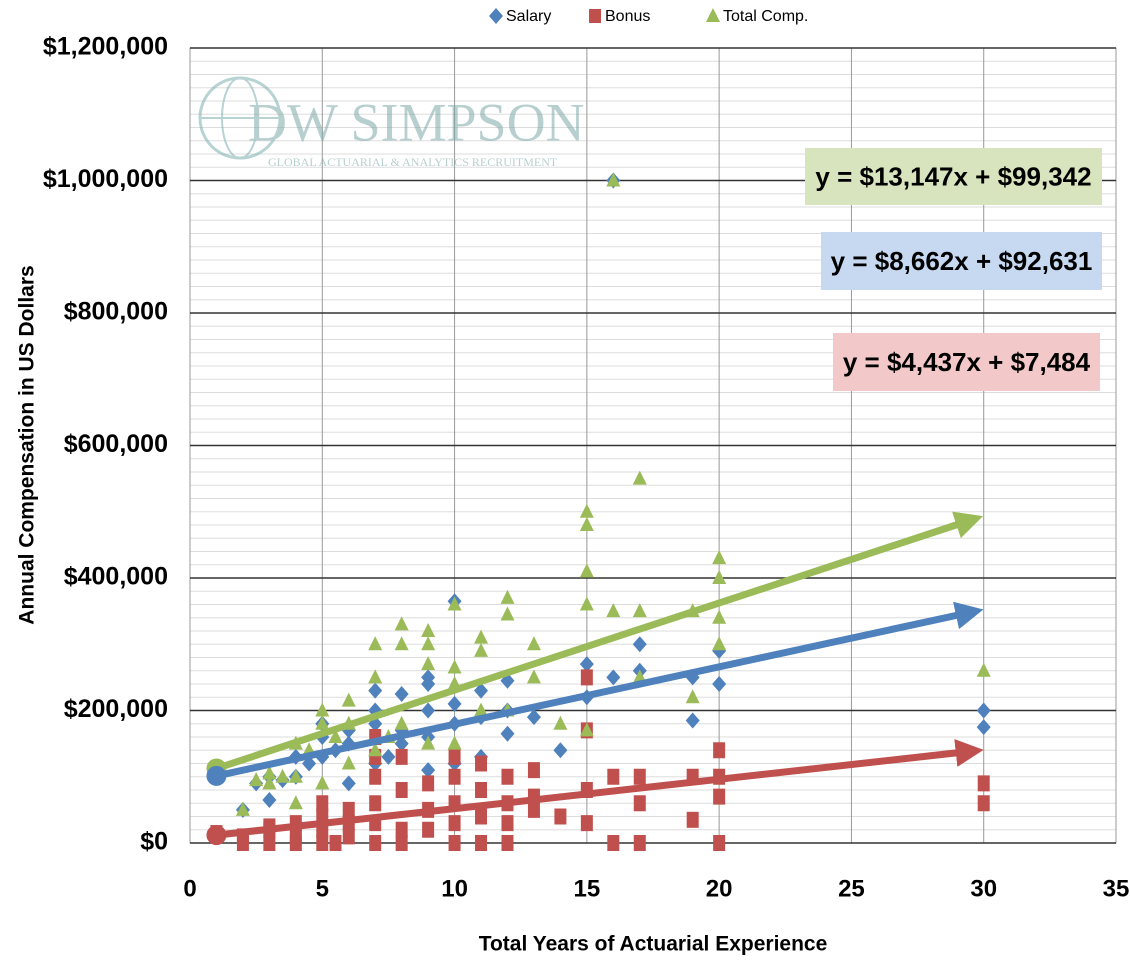 This screenshot has width=1130, height=960. I want to click on equation: y = $4,437x + $7,484, so click(967, 362).